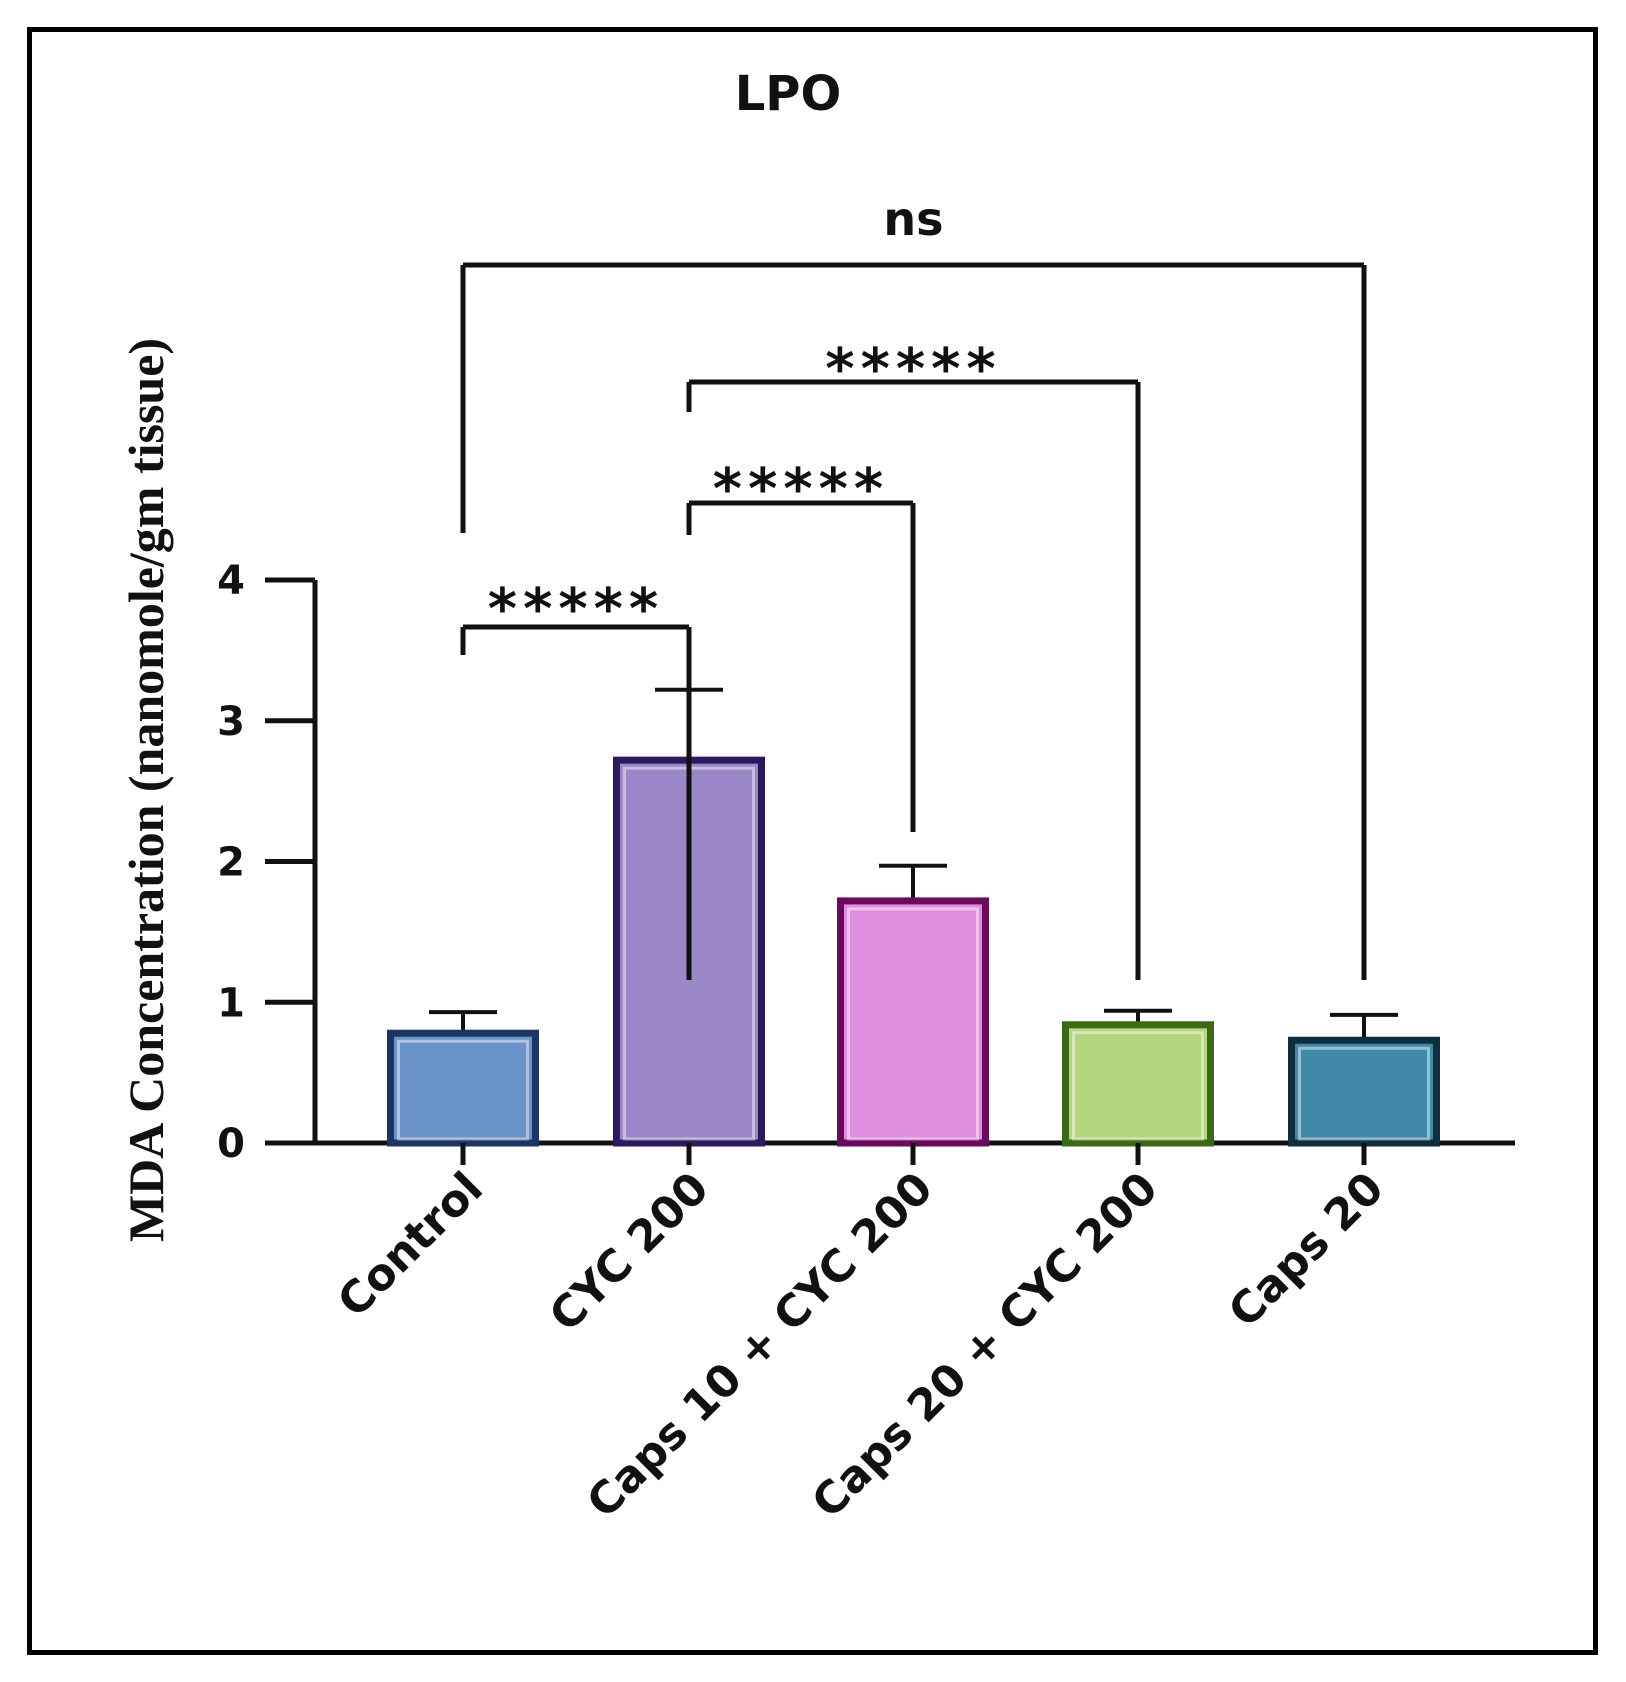  Describe the element at coordinates (913, 219) in the screenshot. I see `significance-label: ns` at that location.